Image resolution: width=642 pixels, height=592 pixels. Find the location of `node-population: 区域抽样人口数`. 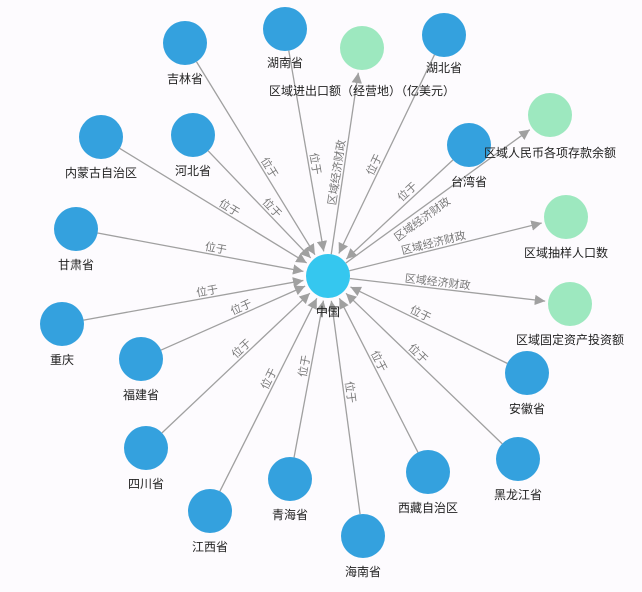

node-population: 区域抽样人口数 is located at coordinates (566, 227).